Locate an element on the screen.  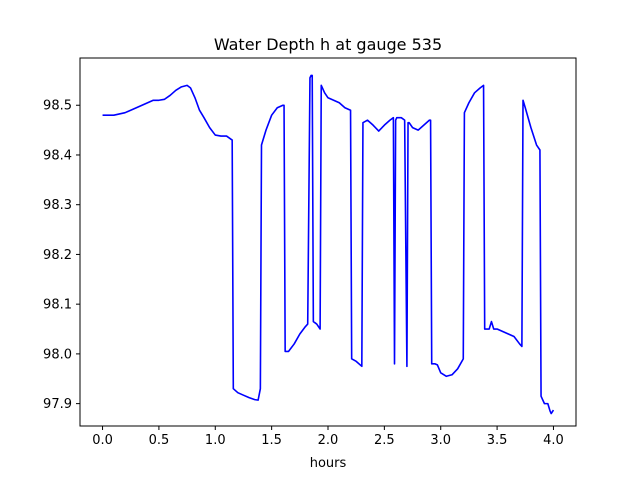
x-tick-label: 4.0 is located at coordinates (553, 440).